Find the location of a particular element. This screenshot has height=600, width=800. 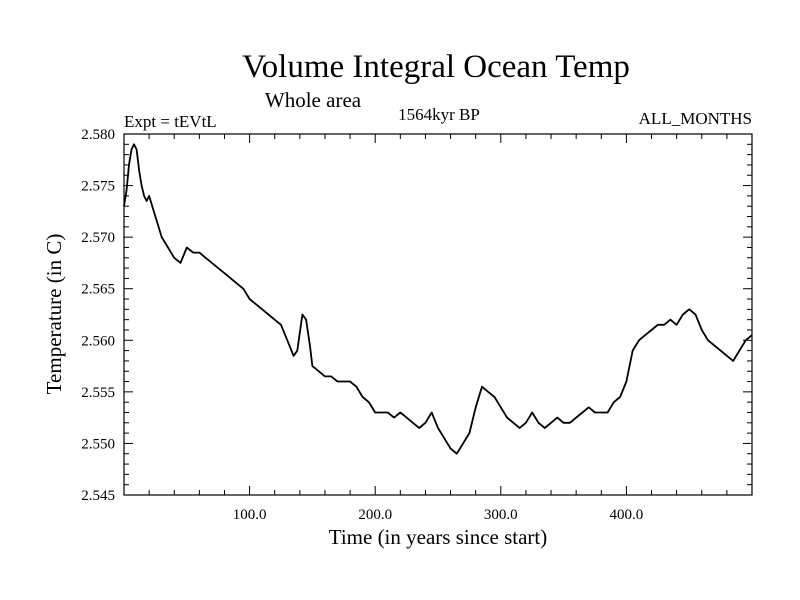

y-tick-label: 2.575 is located at coordinates (98, 187).